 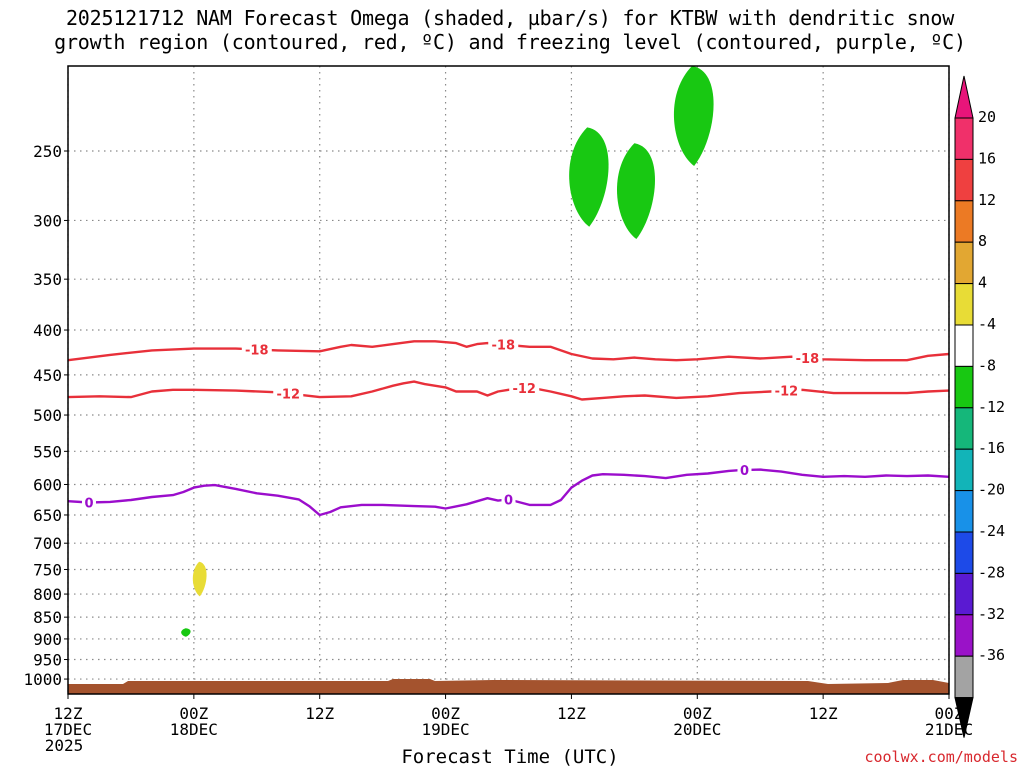 I want to click on y-tick-label: 850, so click(x=47, y=617).